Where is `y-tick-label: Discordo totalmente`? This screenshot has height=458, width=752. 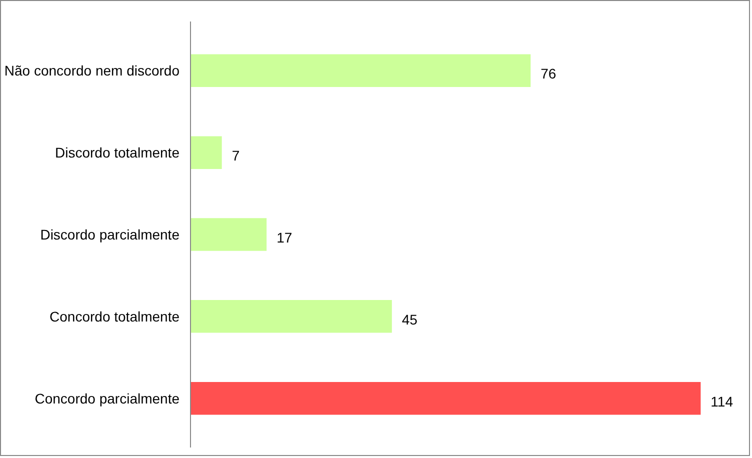 y-tick-label: Discordo totalmente is located at coordinates (117, 152).